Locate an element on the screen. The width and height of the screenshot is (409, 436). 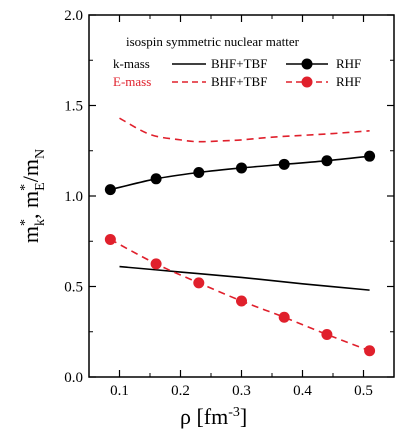
y-axis-sup1: * is located at coordinates (25, 222).